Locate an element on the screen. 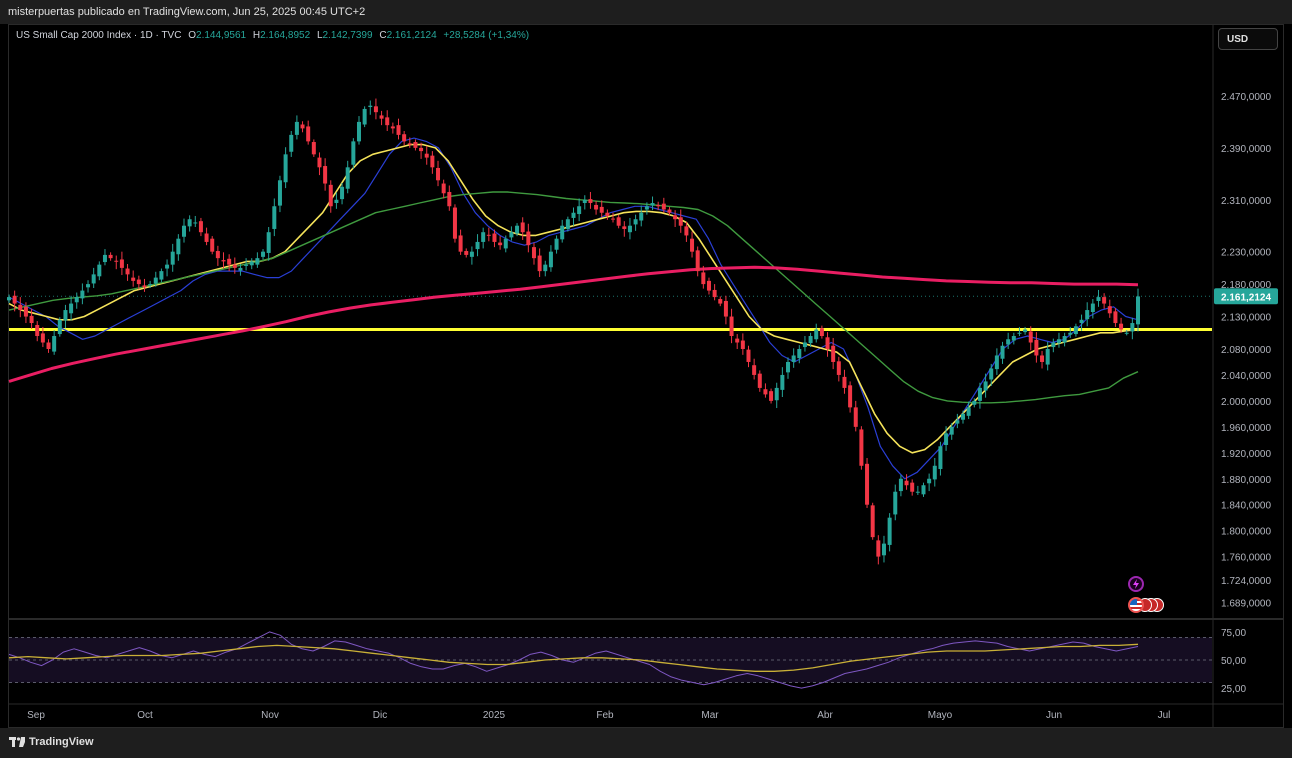 The height and width of the screenshot is (758, 1292). currency-button: USD is located at coordinates (1248, 39).